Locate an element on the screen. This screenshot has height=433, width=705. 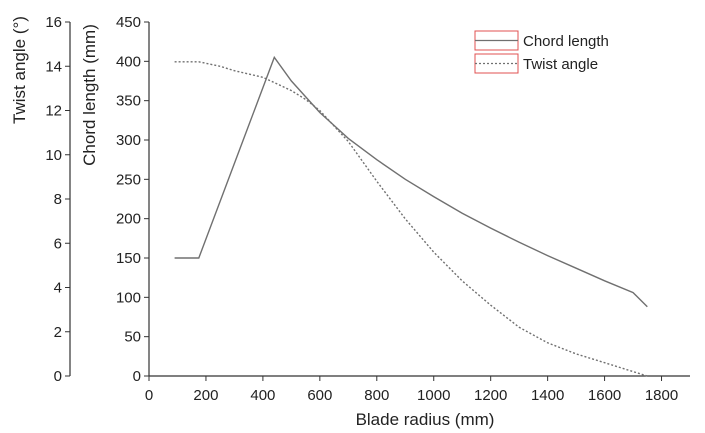
x-tick-label: 1600 is located at coordinates (604, 395).